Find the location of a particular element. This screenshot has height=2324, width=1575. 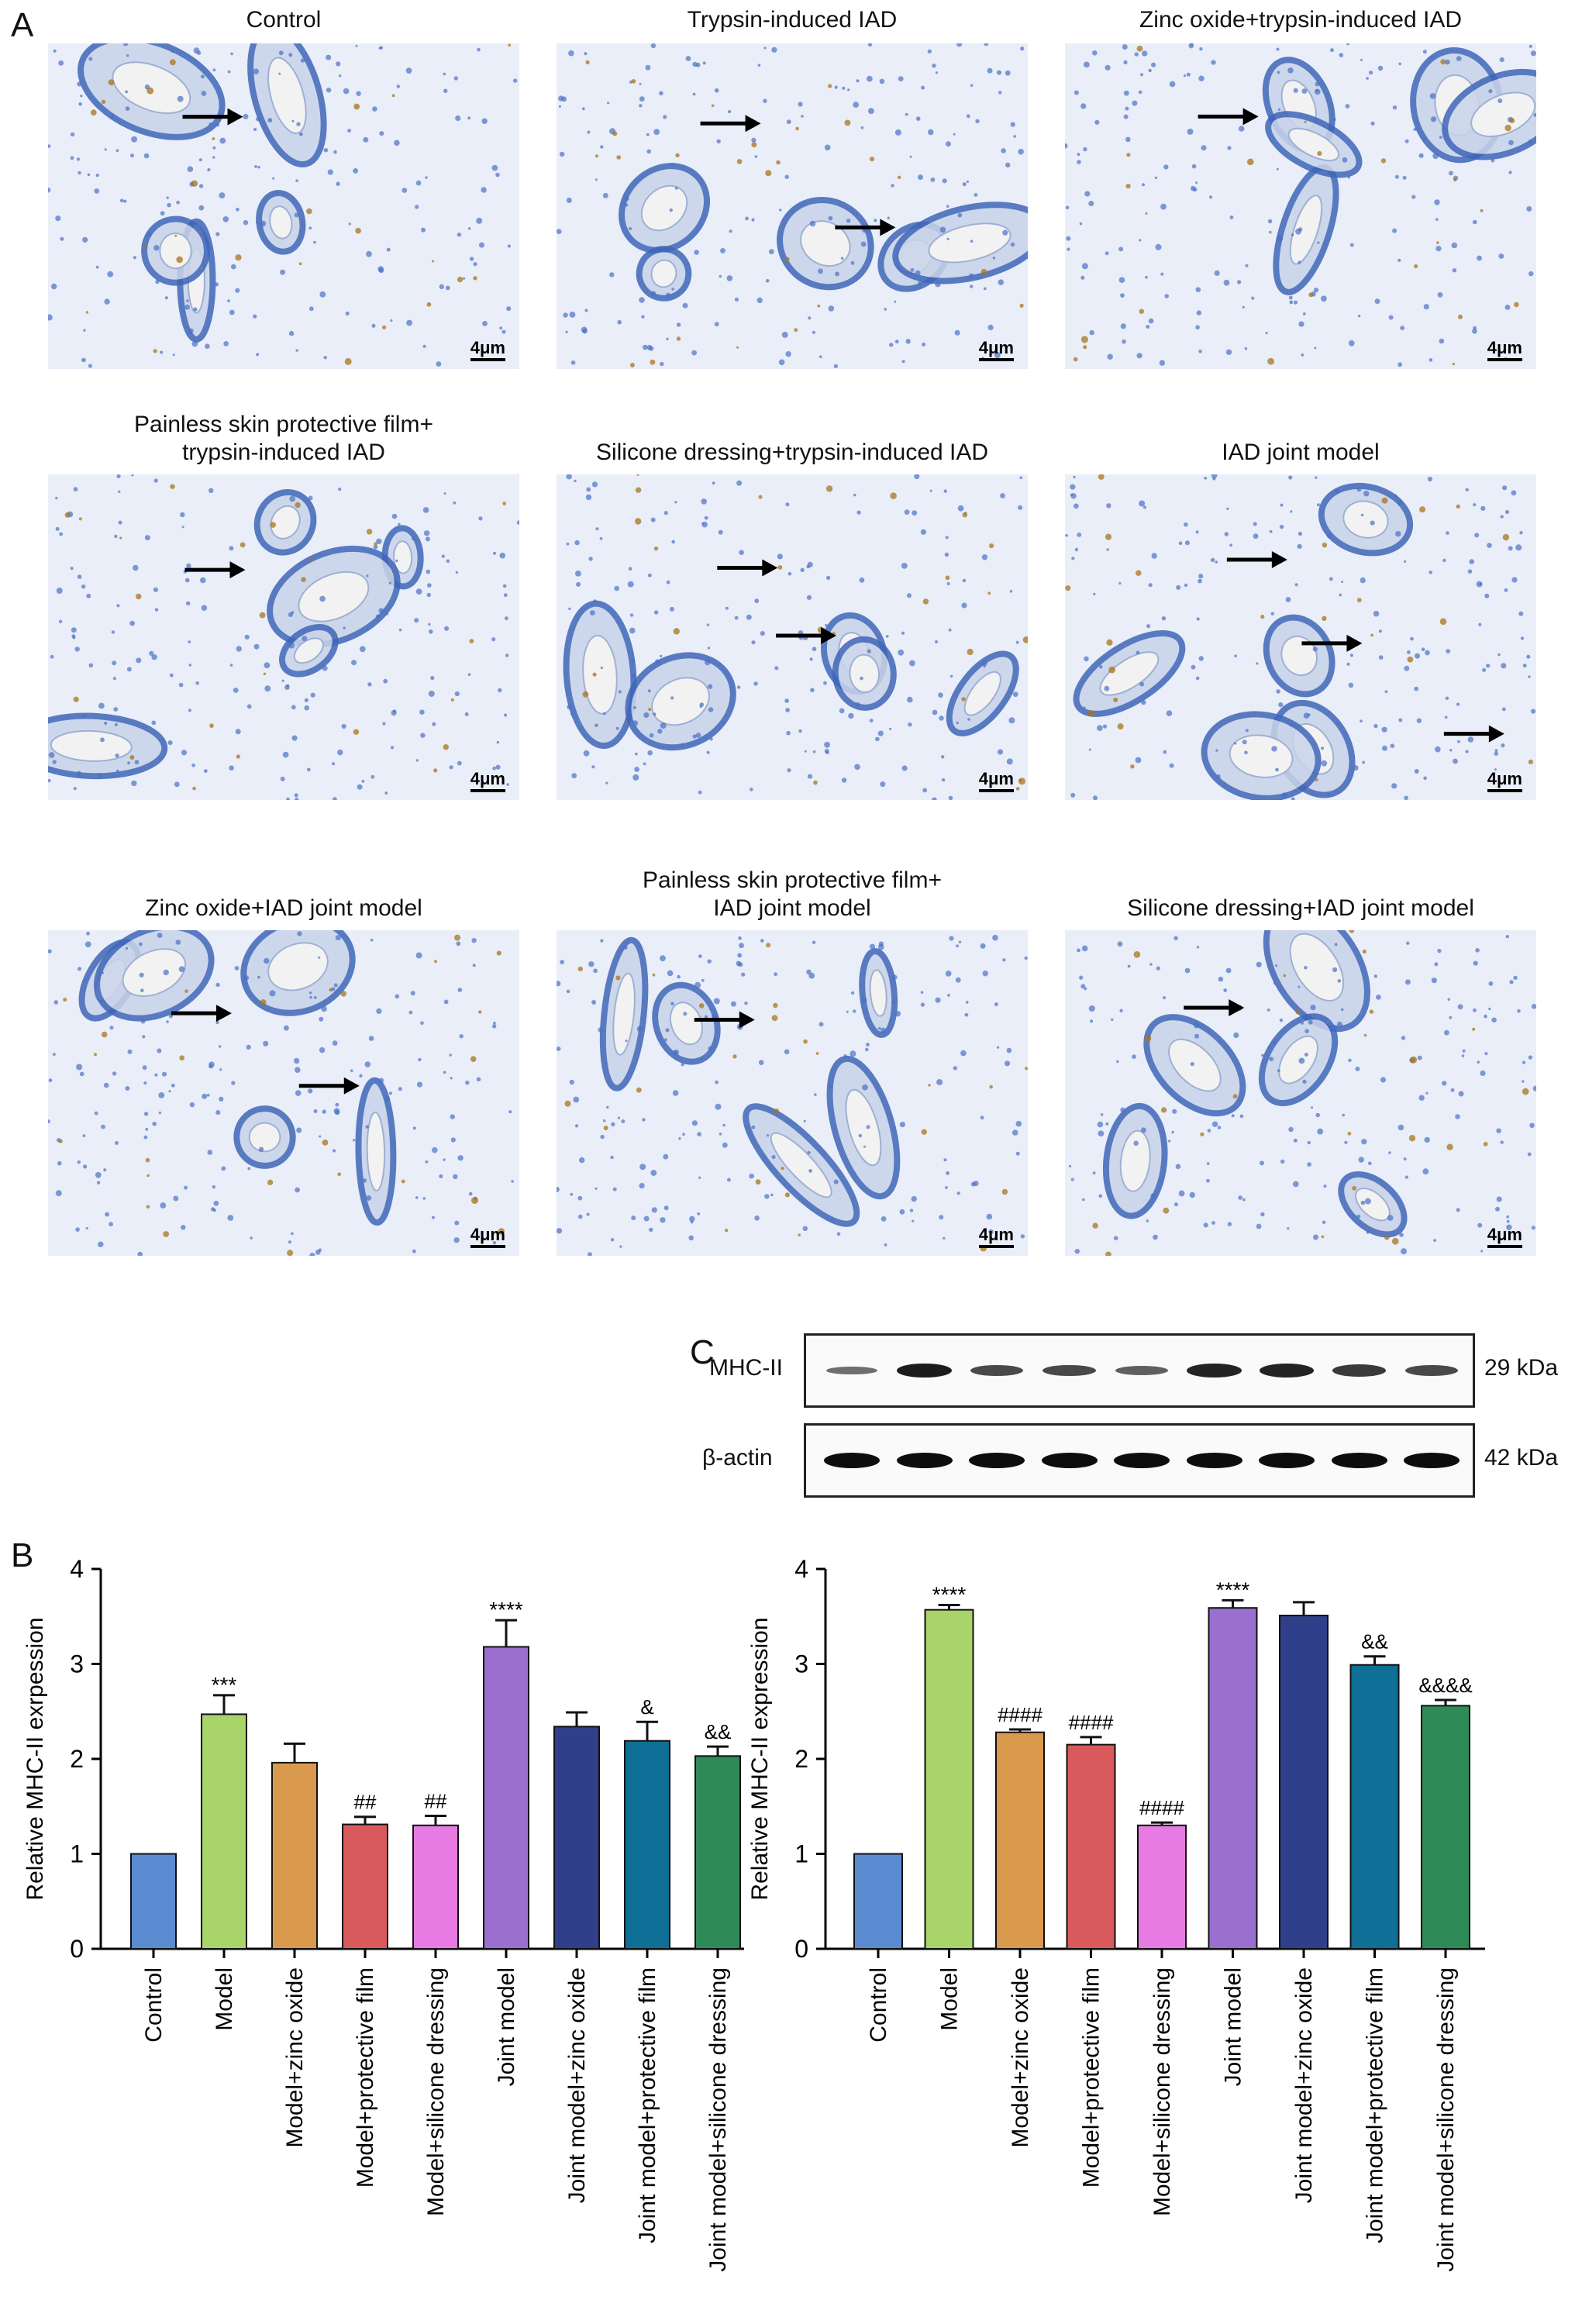

blot-size-label: 42 kDa is located at coordinates (1521, 1458).